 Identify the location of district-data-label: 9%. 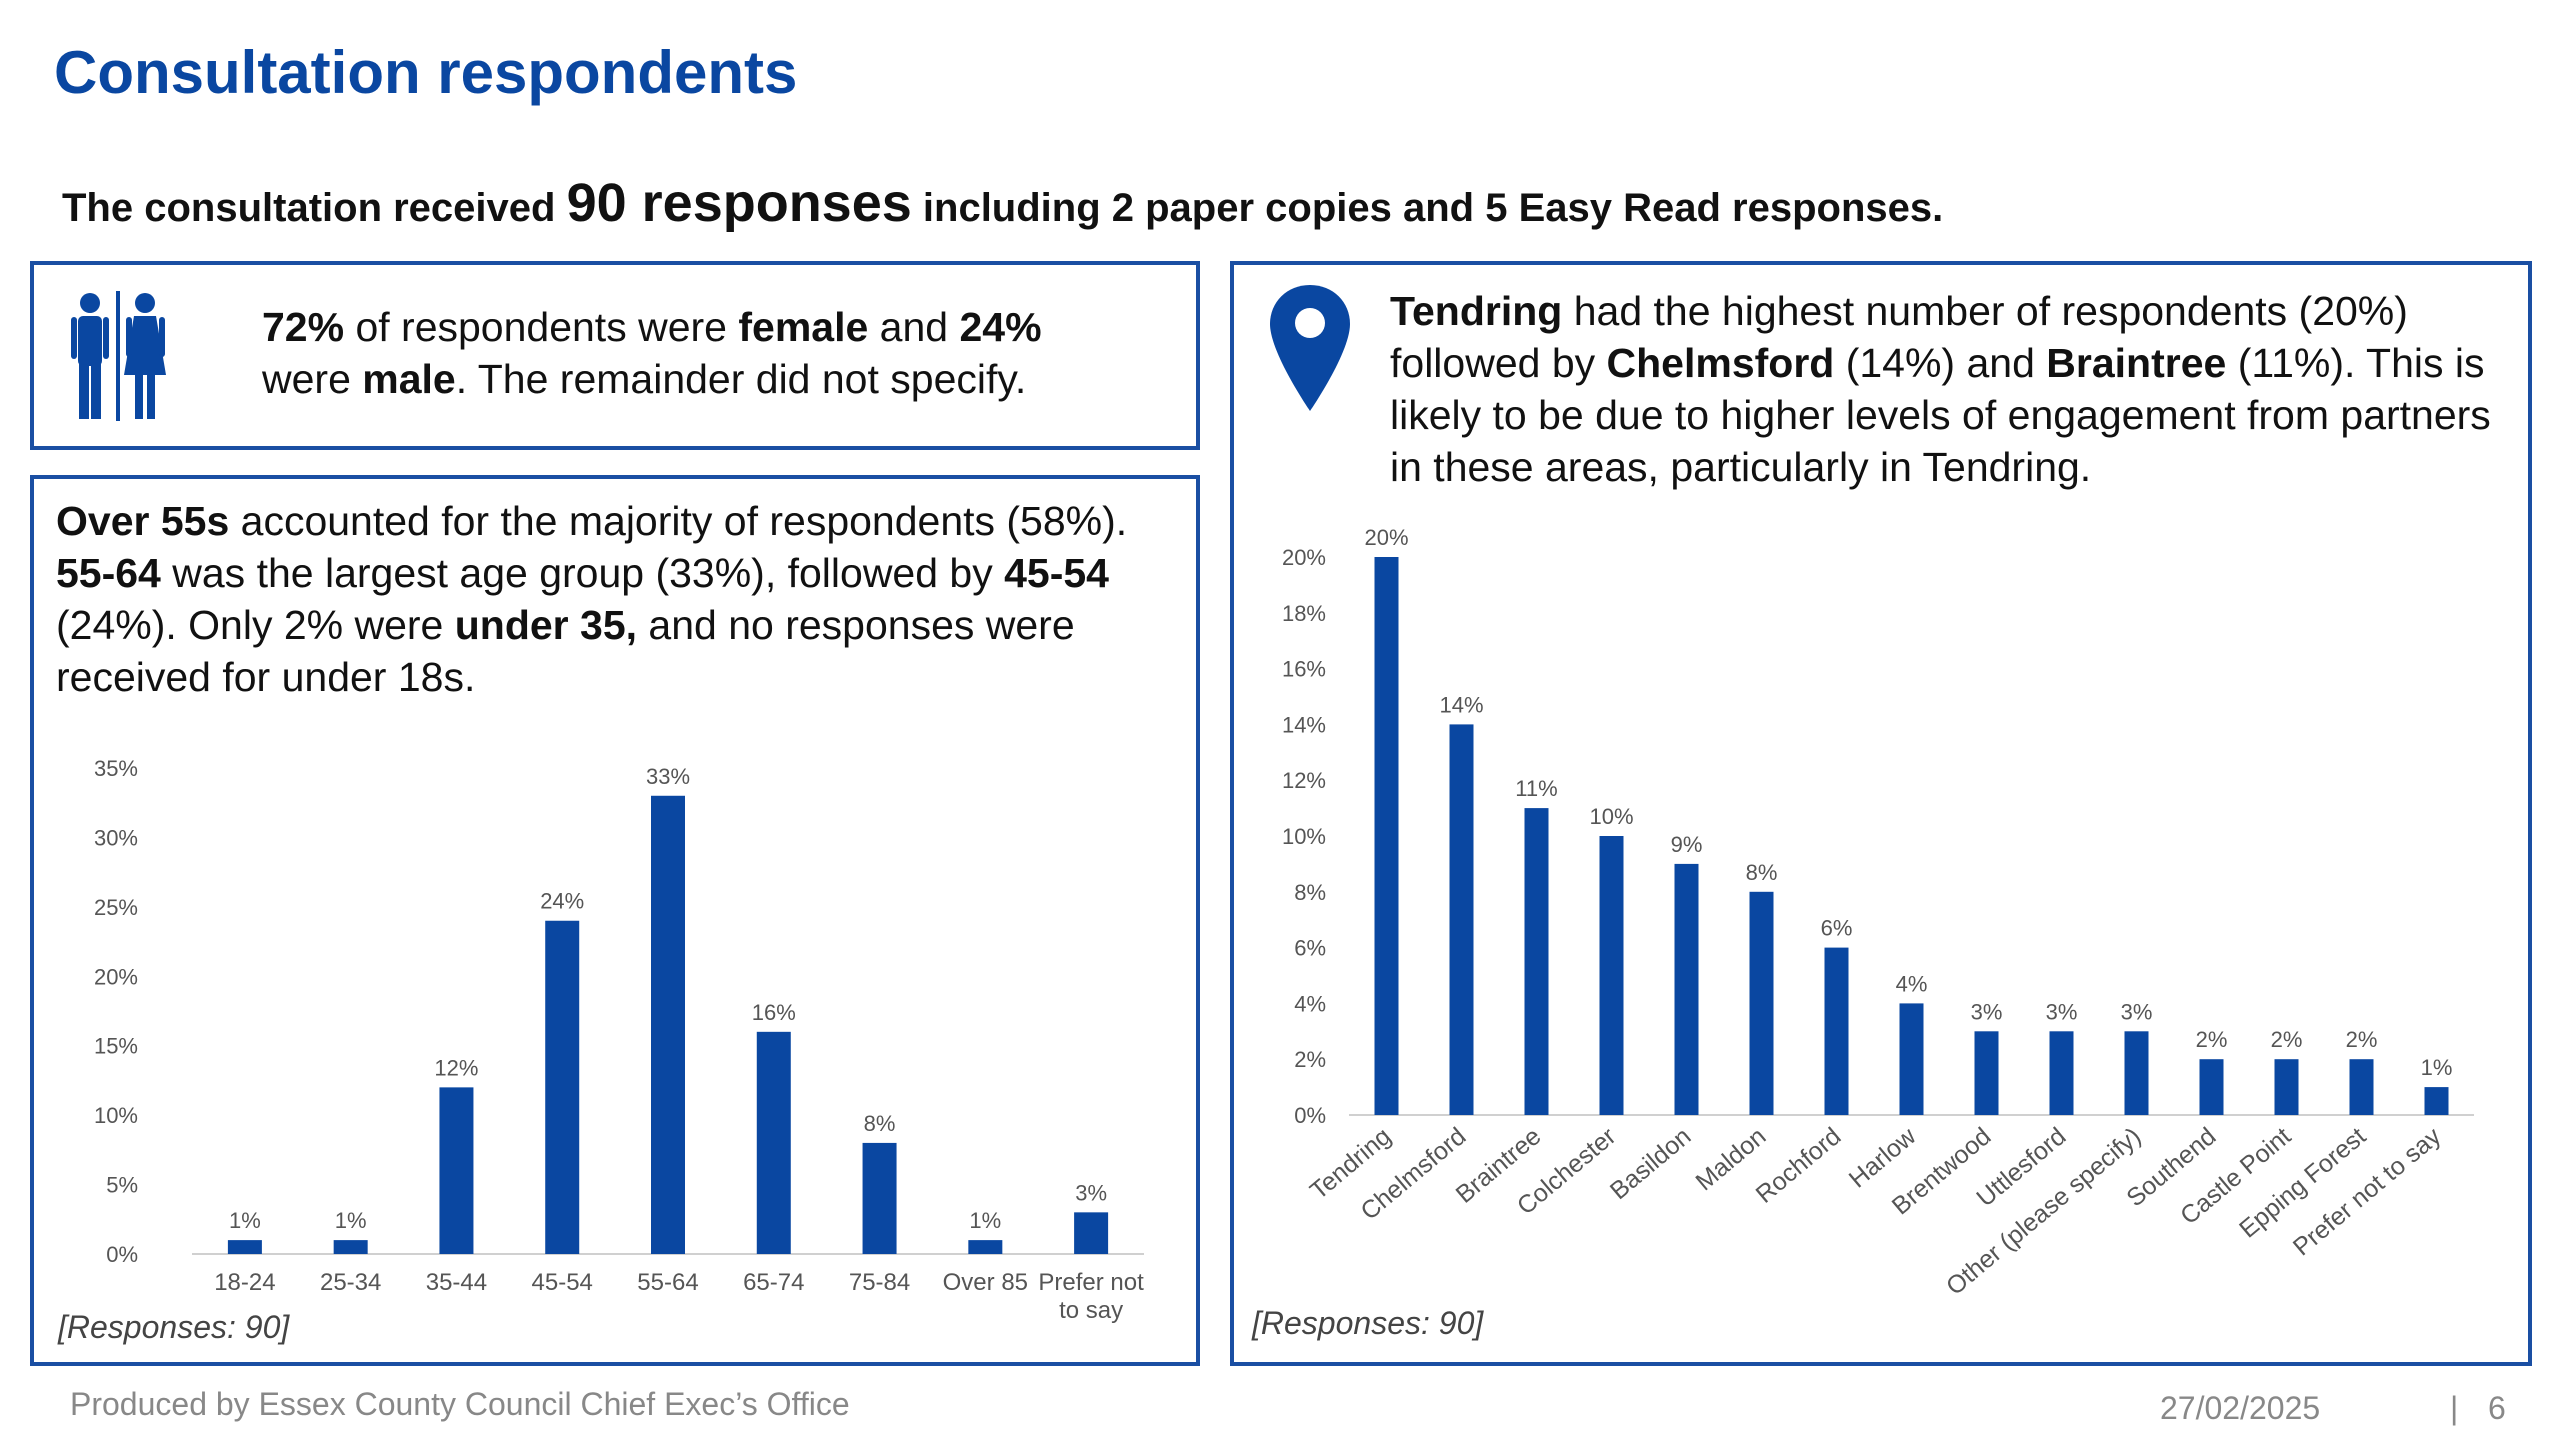
(1687, 844).